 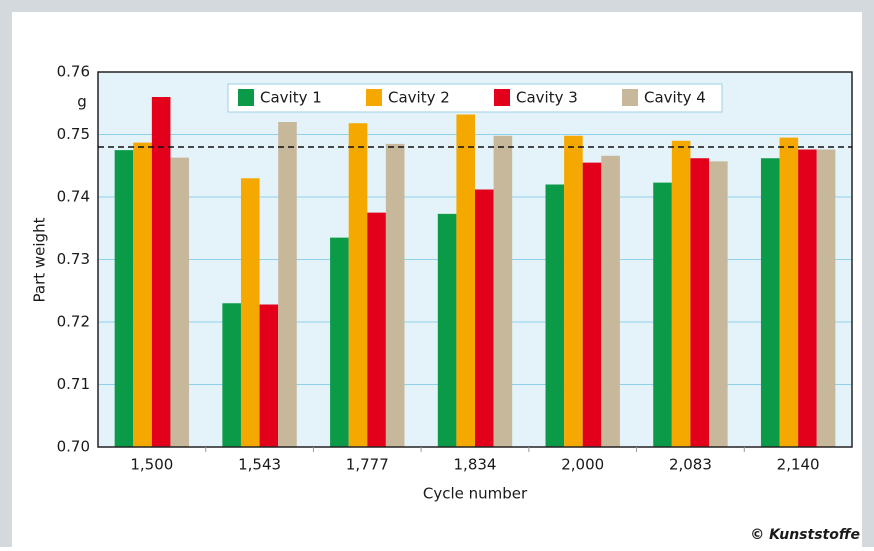 What do you see at coordinates (675, 98) in the screenshot?
I see `legend-label: Cavity 4` at bounding box center [675, 98].